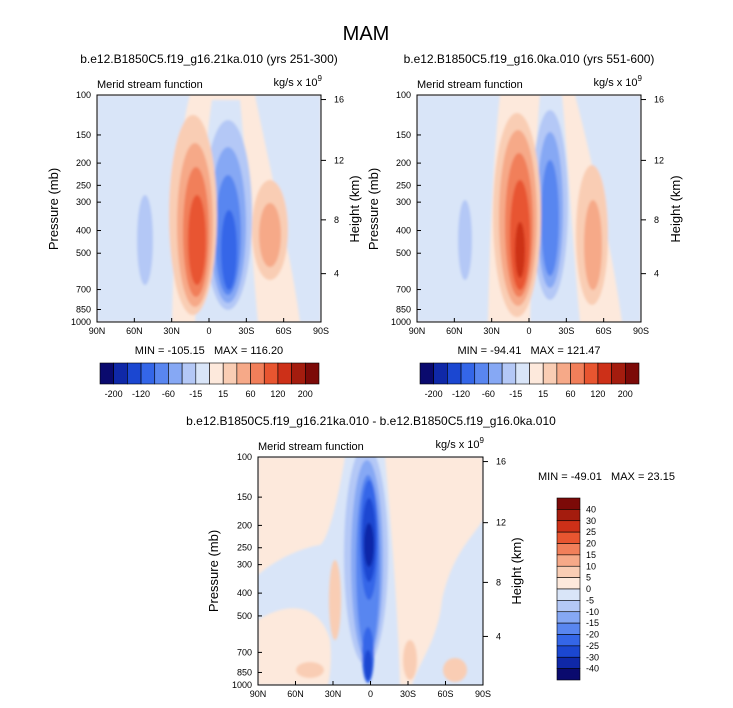 The height and width of the screenshot is (708, 733). What do you see at coordinates (592, 669) in the screenshot?
I see `colorbar-label: -40` at bounding box center [592, 669].